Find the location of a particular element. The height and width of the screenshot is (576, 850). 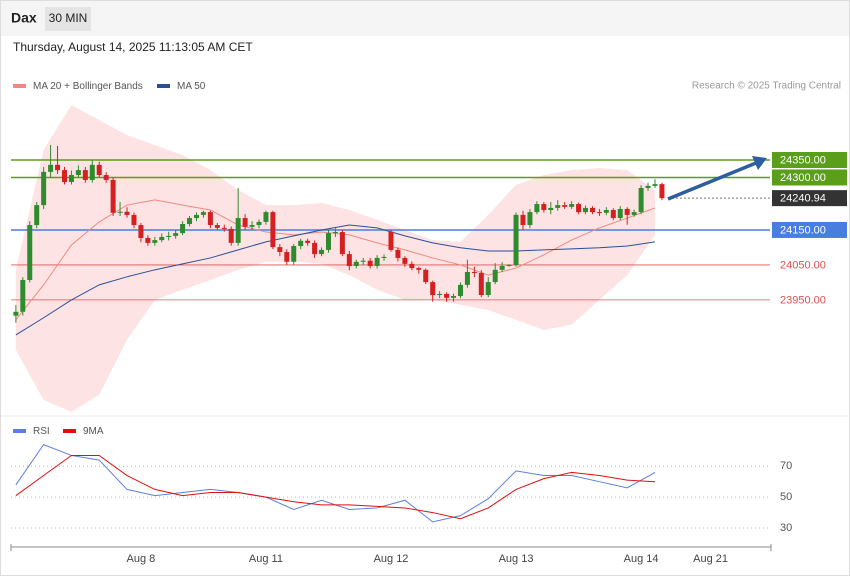

level-label: 23950.00 is located at coordinates (803, 300).